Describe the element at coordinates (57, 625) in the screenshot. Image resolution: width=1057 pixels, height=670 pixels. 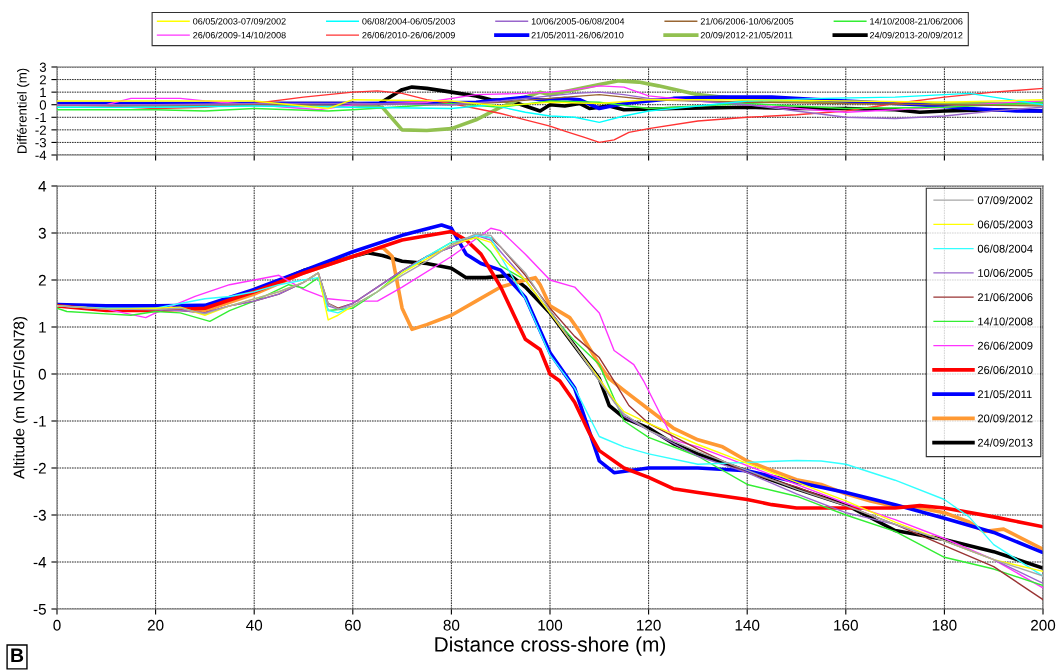
I see `x-tick-label: 0` at that location.